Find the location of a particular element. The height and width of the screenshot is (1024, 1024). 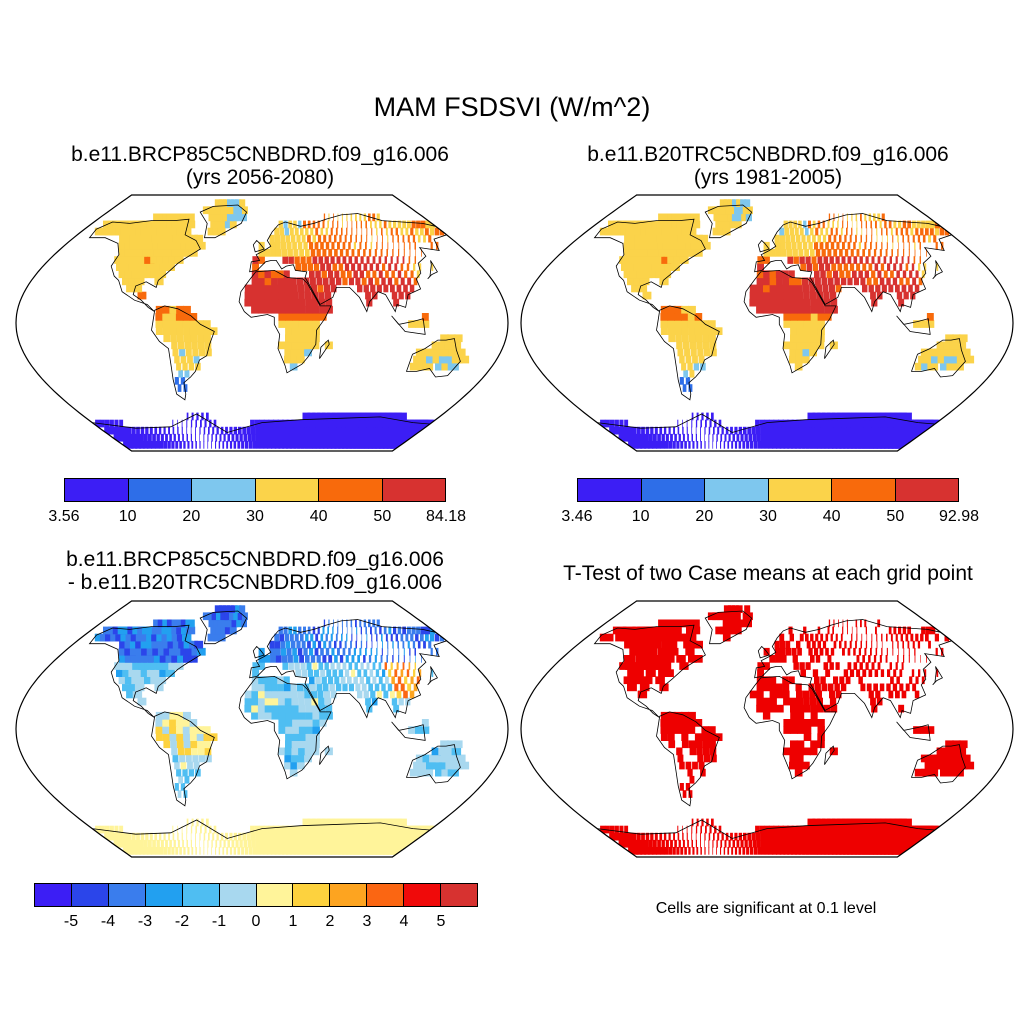

colorbar-tick-label: 3.46 is located at coordinates (577, 516).